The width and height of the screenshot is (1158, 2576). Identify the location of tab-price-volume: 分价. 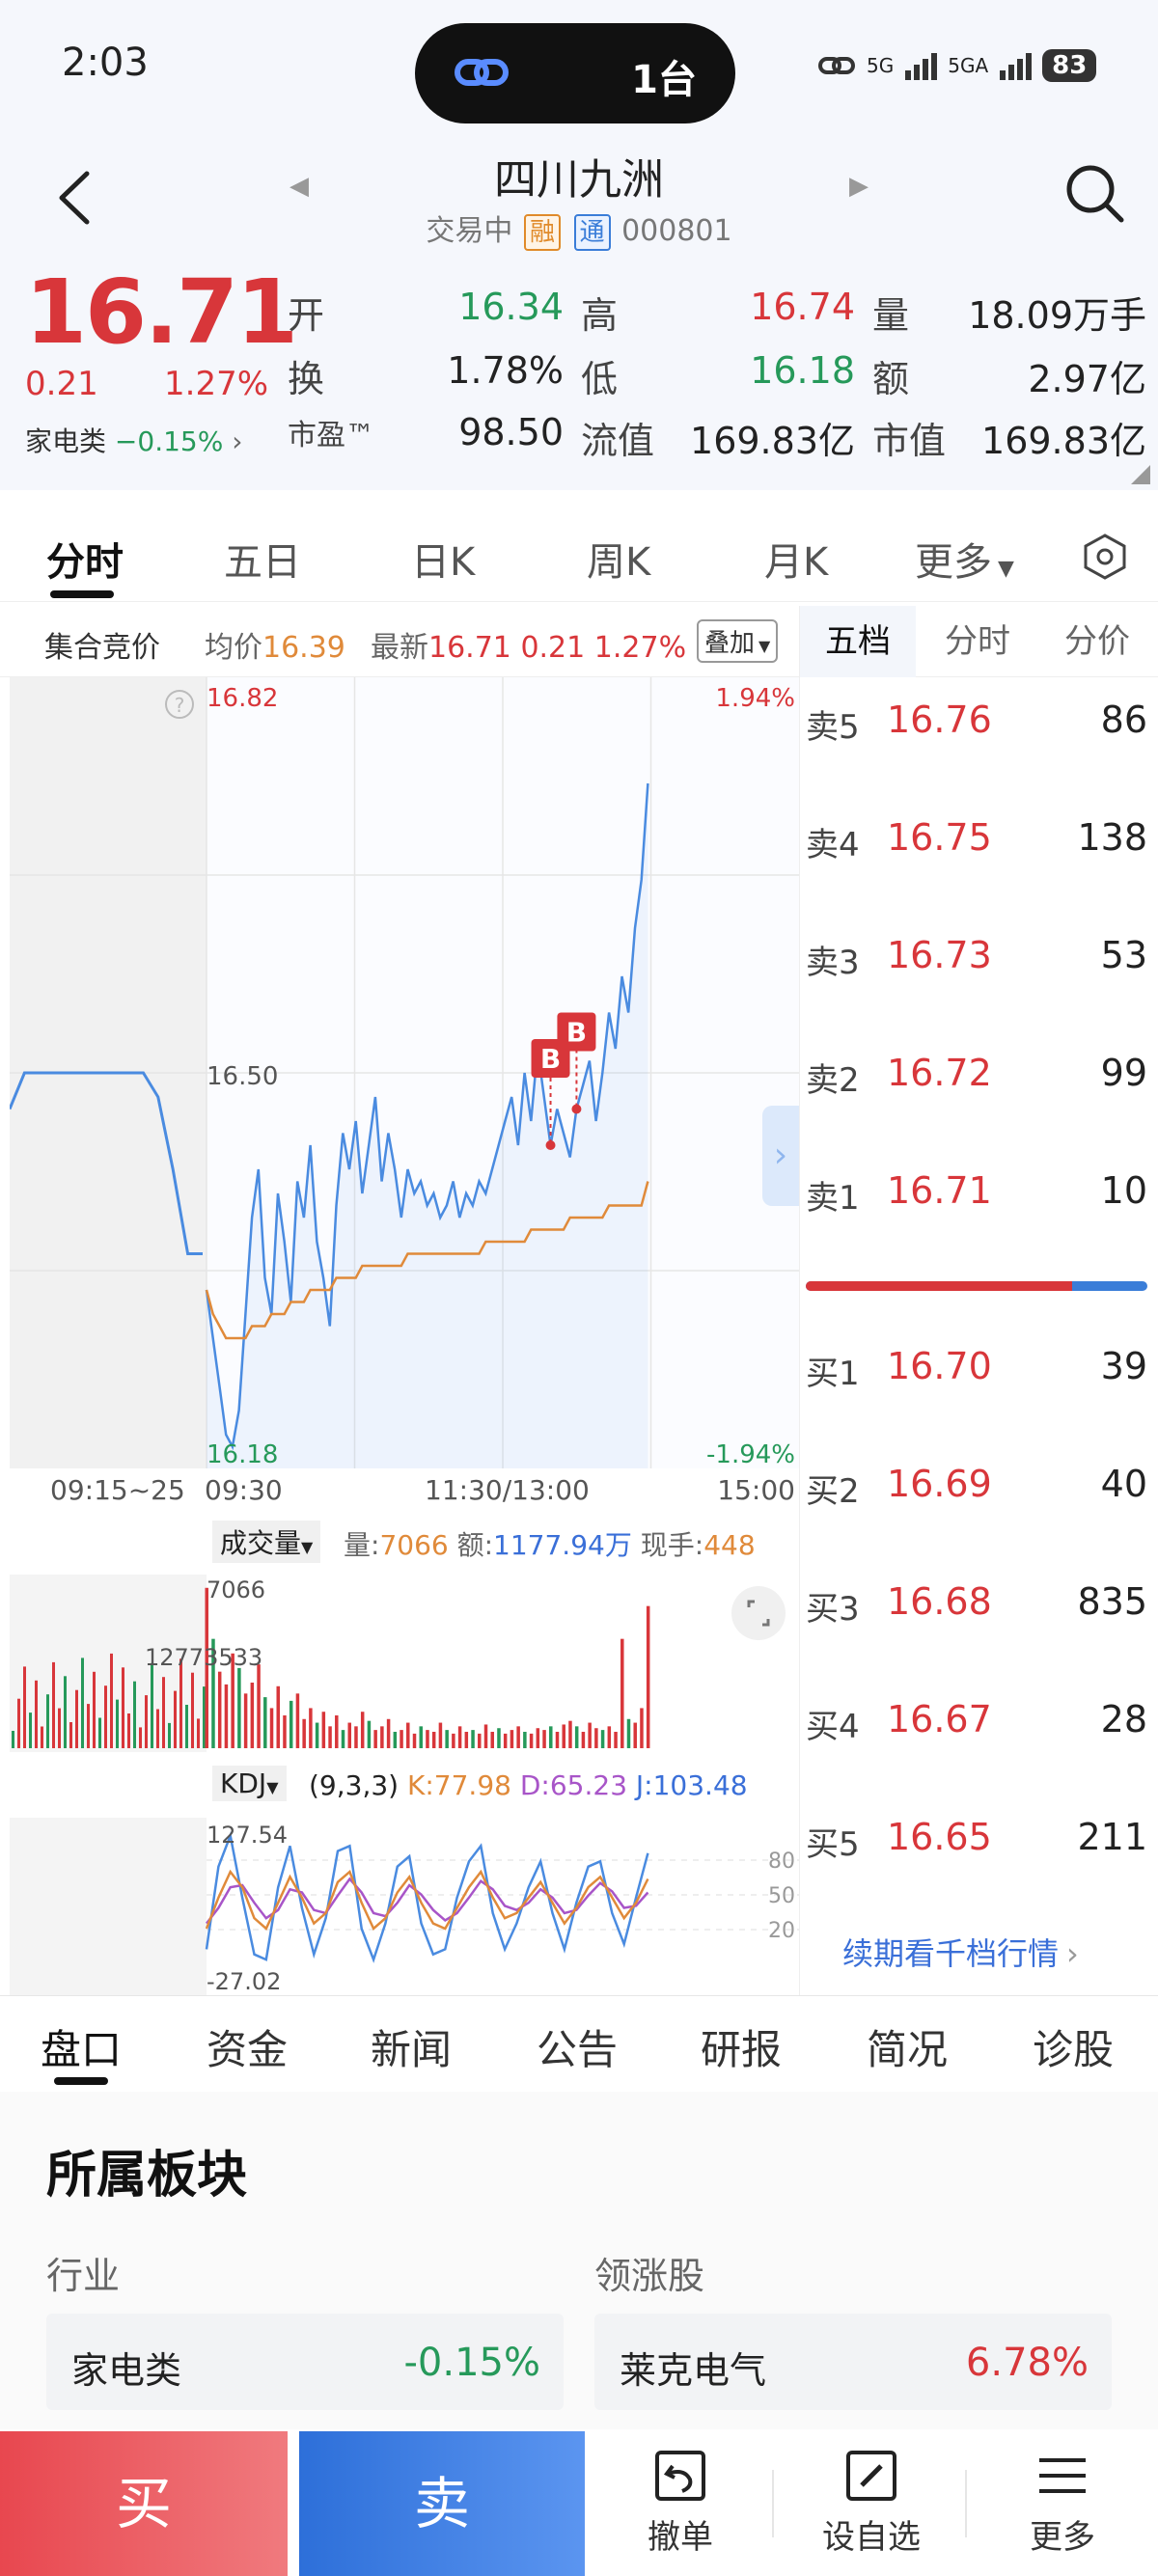
(1097, 641).